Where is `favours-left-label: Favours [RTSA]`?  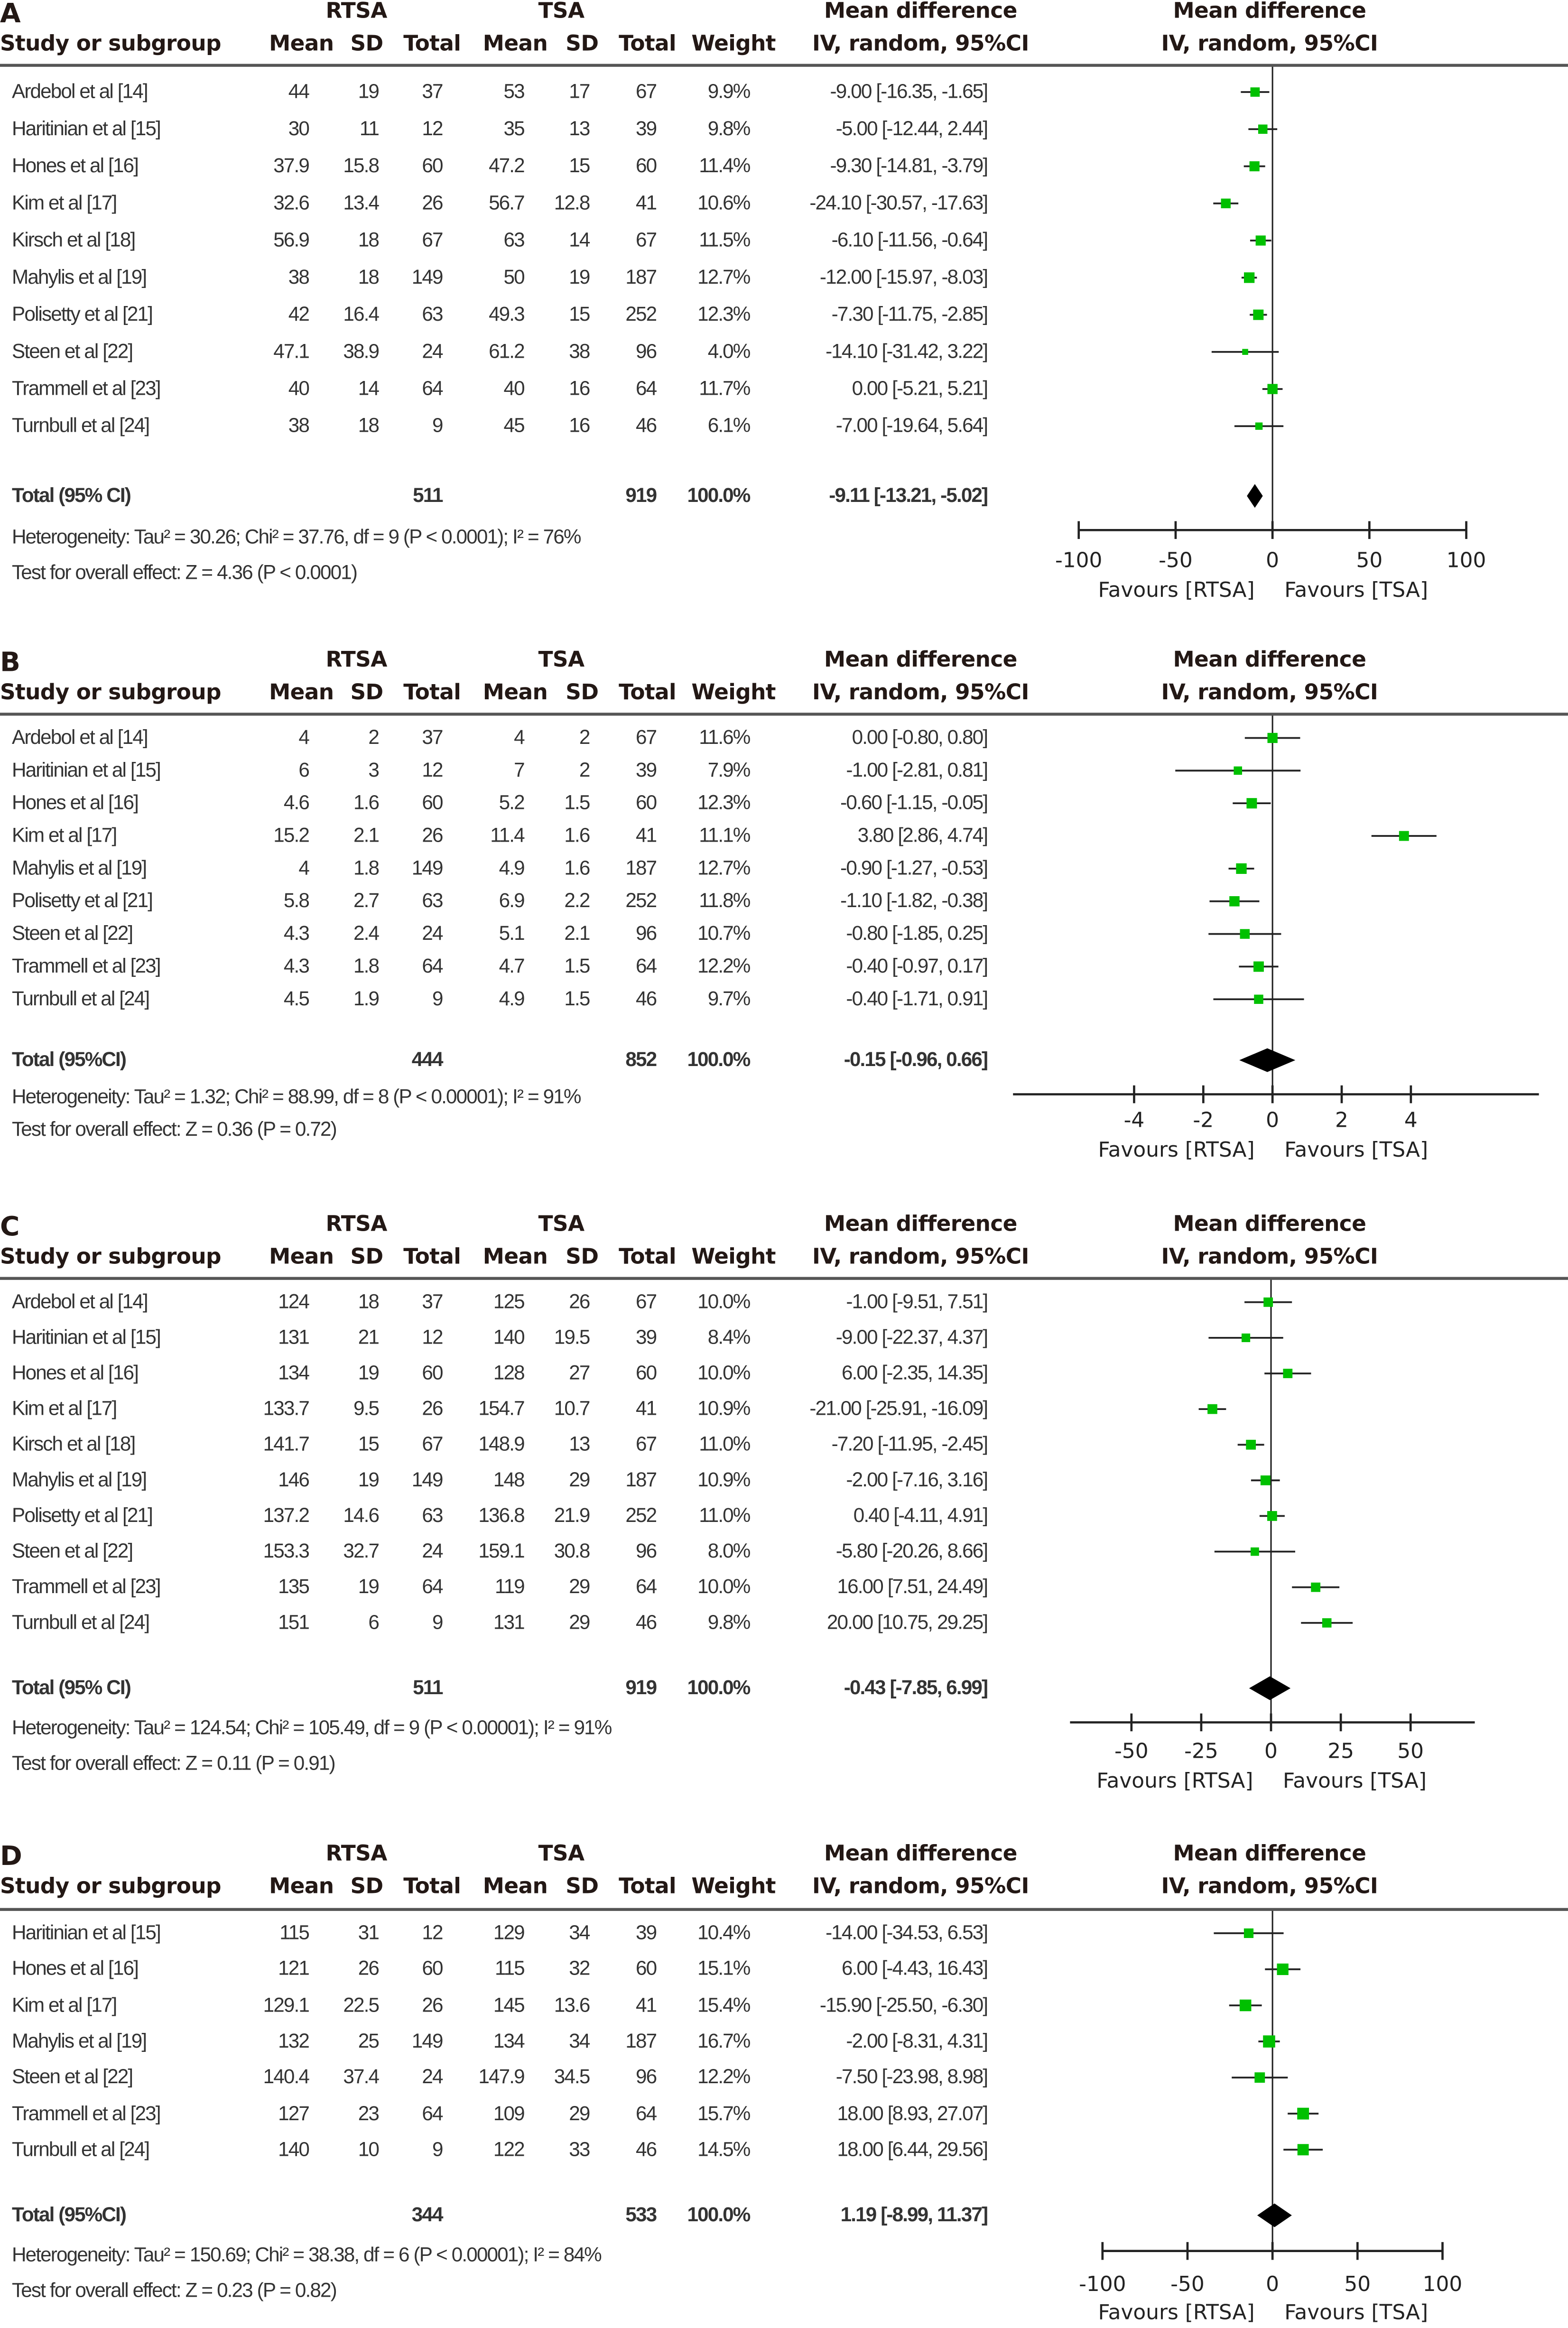 favours-left-label: Favours [RTSA] is located at coordinates (1176, 2314).